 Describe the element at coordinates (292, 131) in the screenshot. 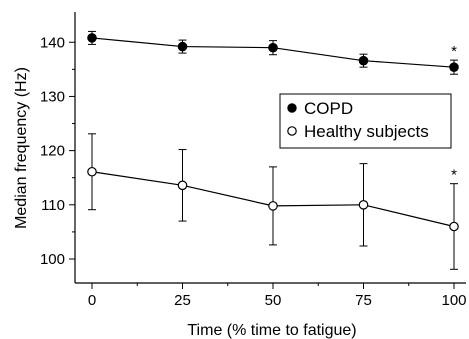

I see `legend-marker-healthy` at that location.